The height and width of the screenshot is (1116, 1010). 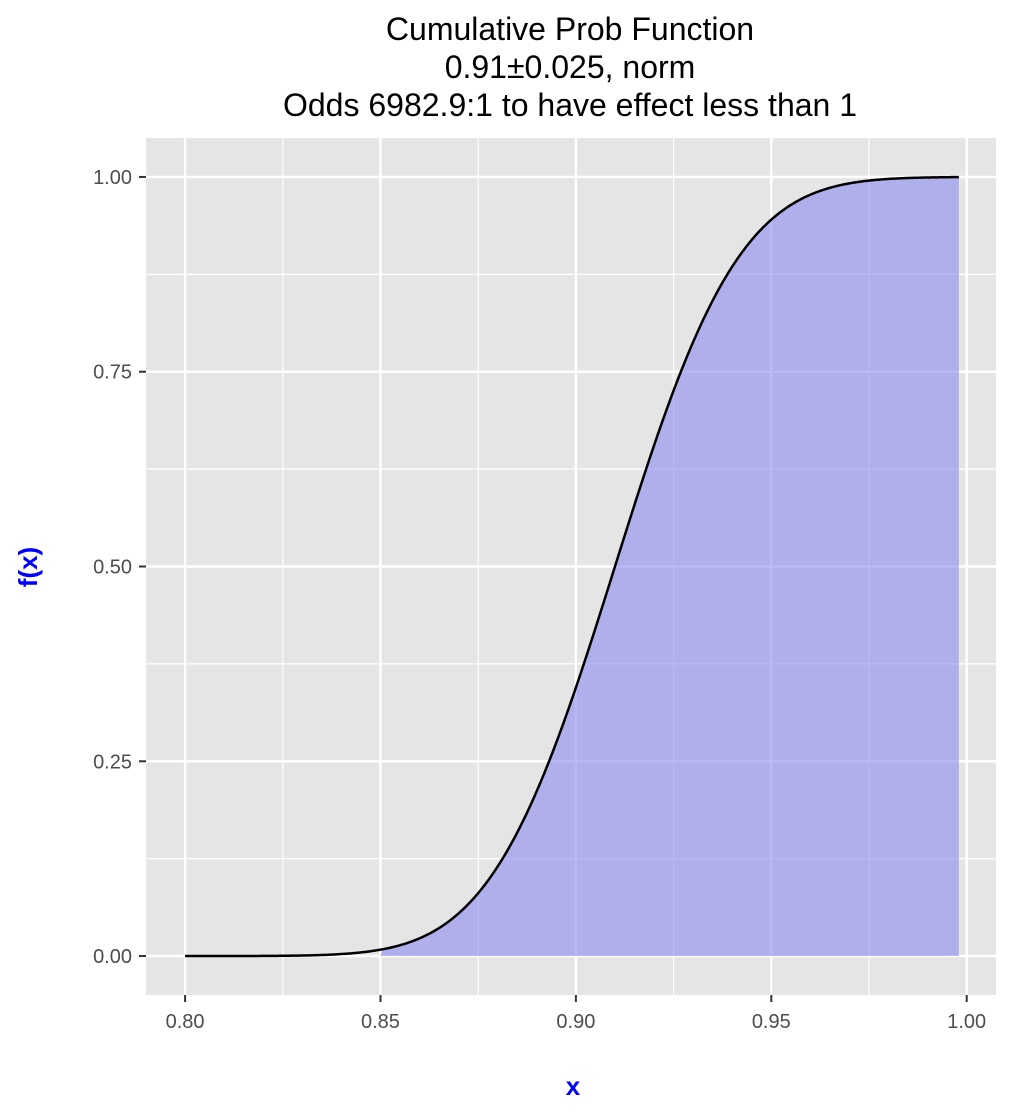 I want to click on x-axis: 0.80 0.85 0.90 0.95 1.00, so click(x=576, y=1014).